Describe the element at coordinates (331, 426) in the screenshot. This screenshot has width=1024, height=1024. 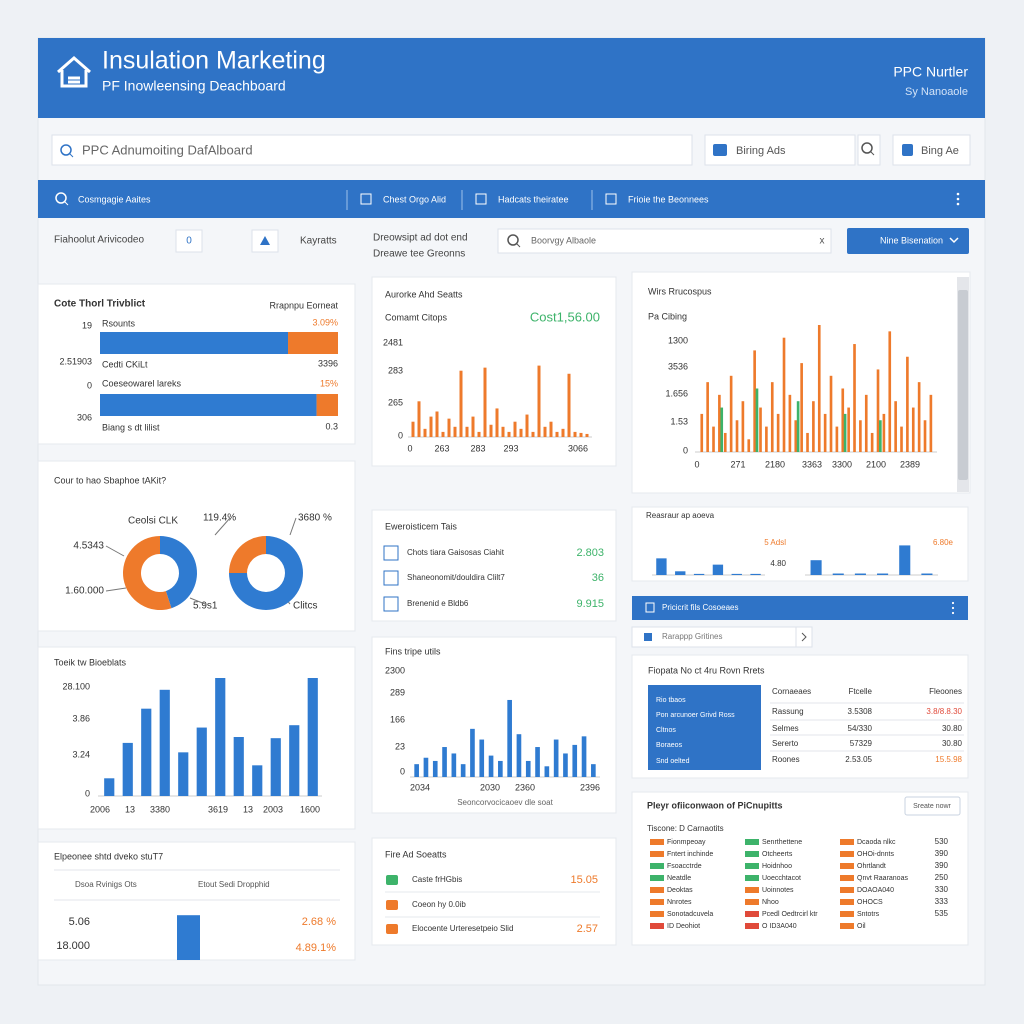
I see `bar-label: 0.3` at that location.